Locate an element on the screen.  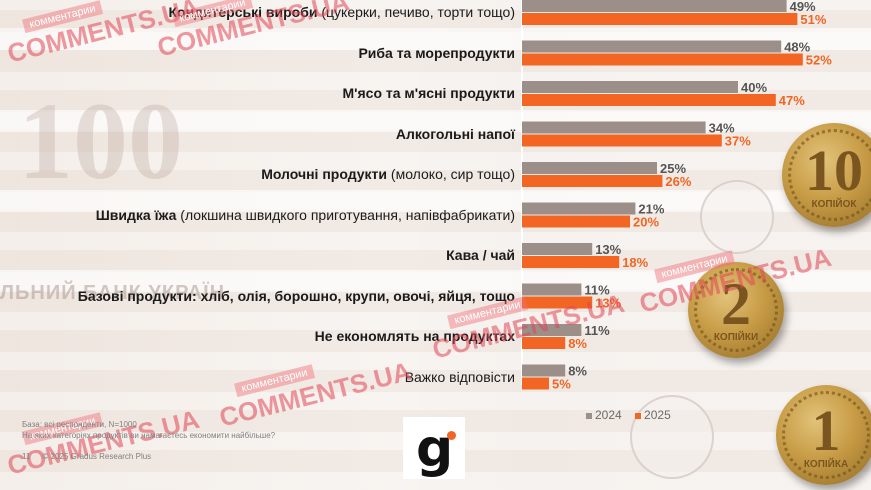
category-label: Не економлять на продуктах is located at coordinates (415, 336).